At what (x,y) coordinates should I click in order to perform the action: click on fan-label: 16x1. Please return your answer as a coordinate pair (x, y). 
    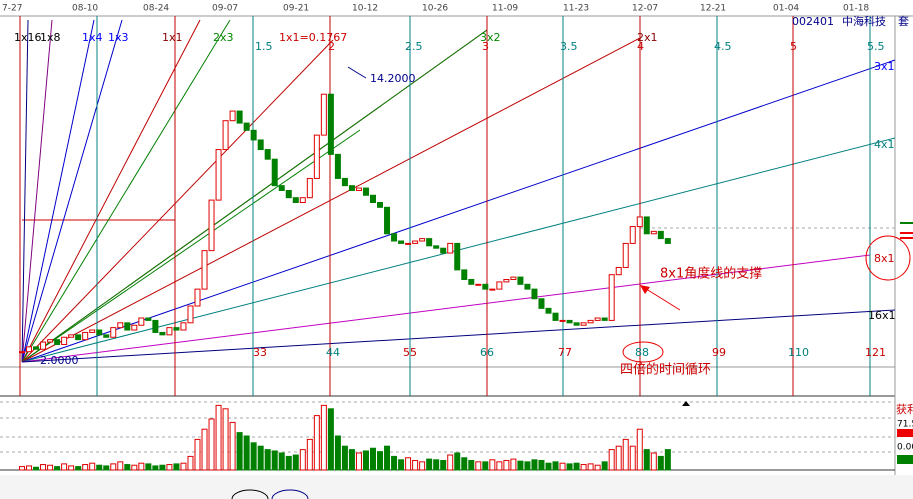
    Looking at the image, I should click on (882, 315).